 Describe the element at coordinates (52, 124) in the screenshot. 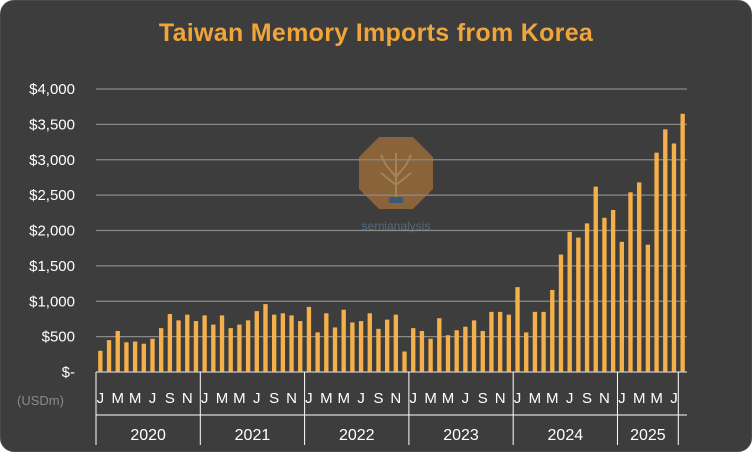

I see `y-tick-label: $3,500` at that location.